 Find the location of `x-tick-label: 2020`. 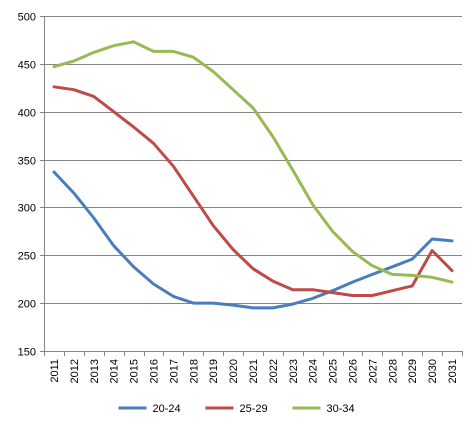

x-tick-label: 2020 is located at coordinates (234, 371).